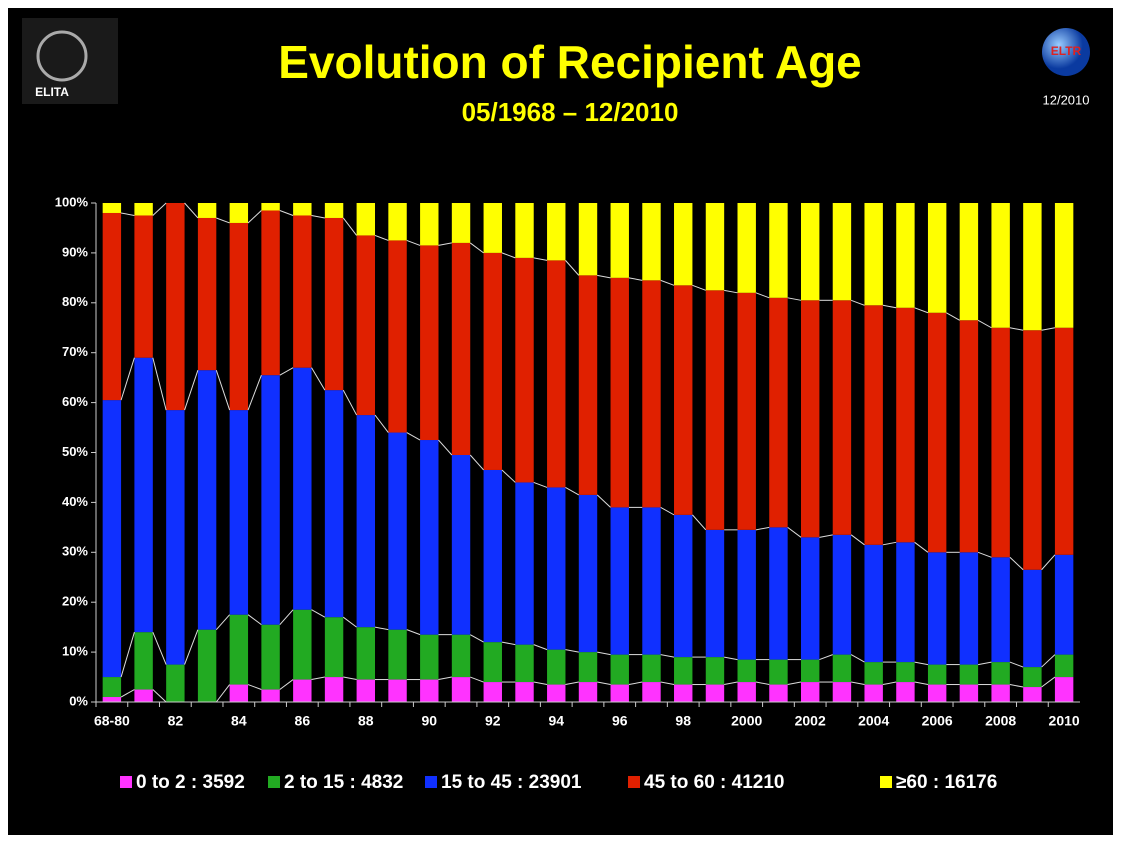 Image resolution: width=1121 pixels, height=843 pixels. What do you see at coordinates (556, 721) in the screenshot?
I see `x-tick-label: 94` at bounding box center [556, 721].